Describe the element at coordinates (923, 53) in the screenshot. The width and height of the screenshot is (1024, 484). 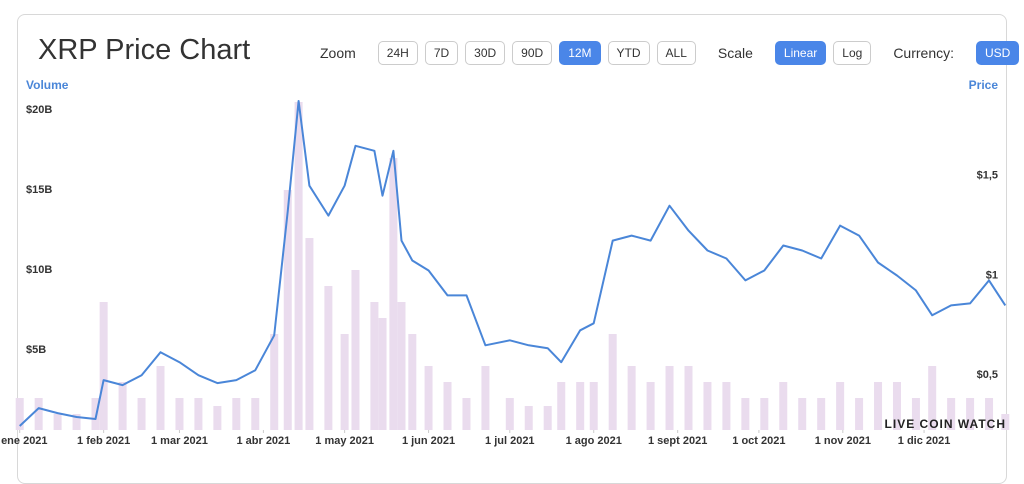
I see `currency-label: Currency:` at that location.